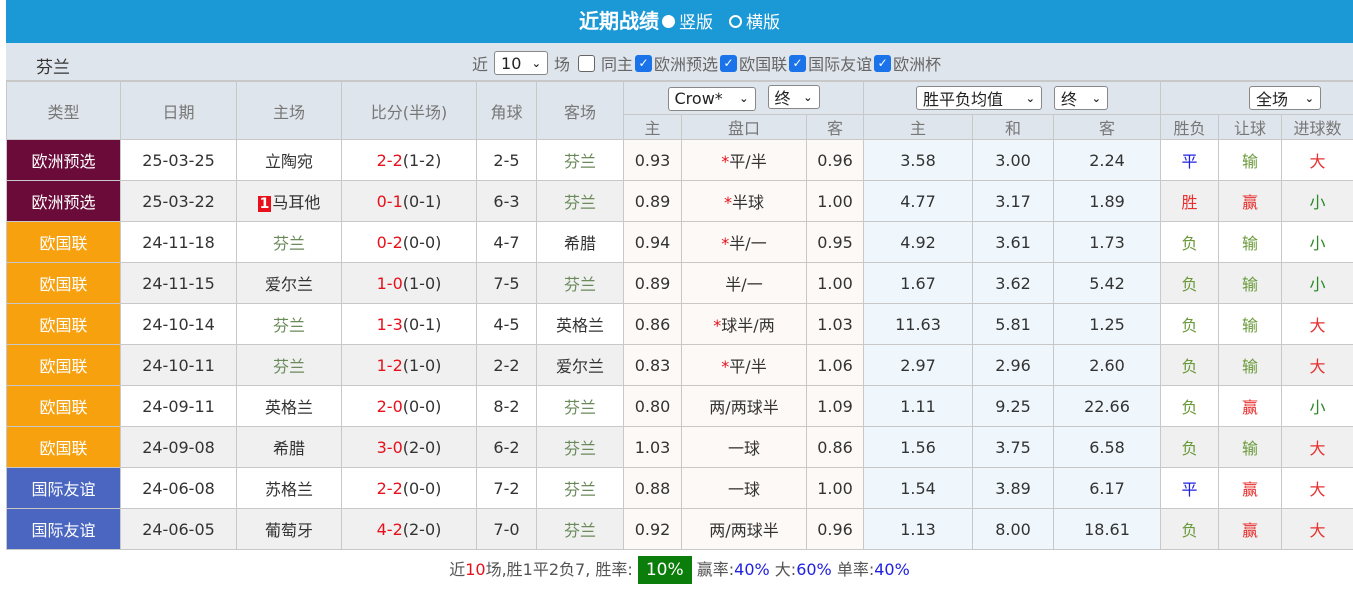  Describe the element at coordinates (409, 529) in the screenshot. I see `score-cell: 4-2(2-0)` at that location.